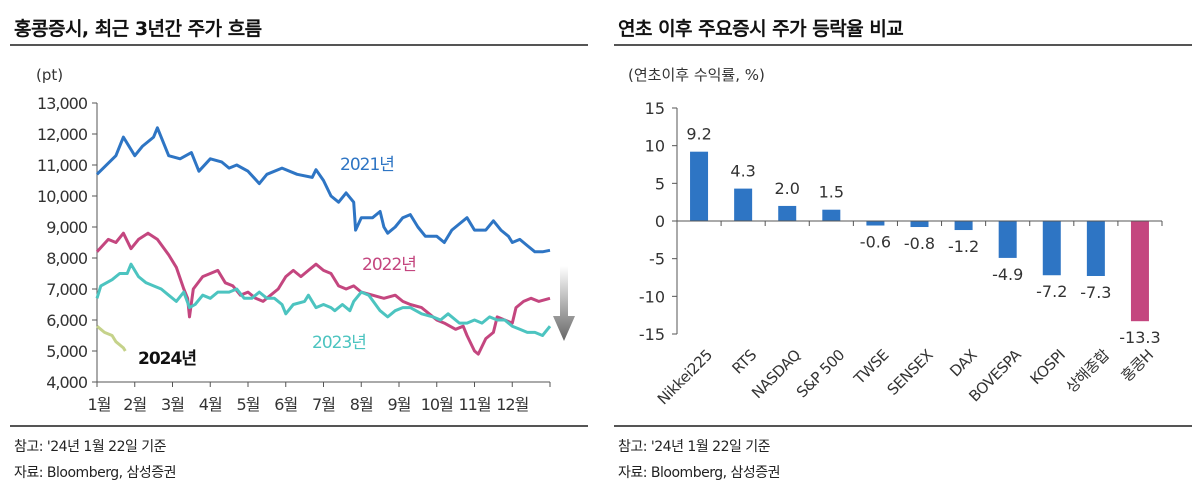 The image size is (1199, 502). Describe the element at coordinates (361, 404) in the screenshot. I see `x-tick-label: 8월` at that location.